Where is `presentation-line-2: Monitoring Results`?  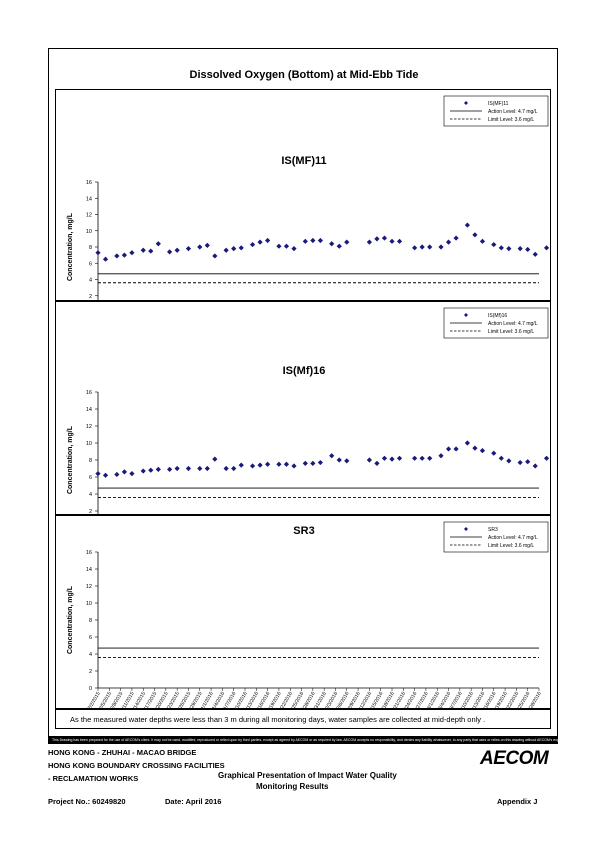 presentation-line-2: Monitoring Results is located at coordinates (292, 786).